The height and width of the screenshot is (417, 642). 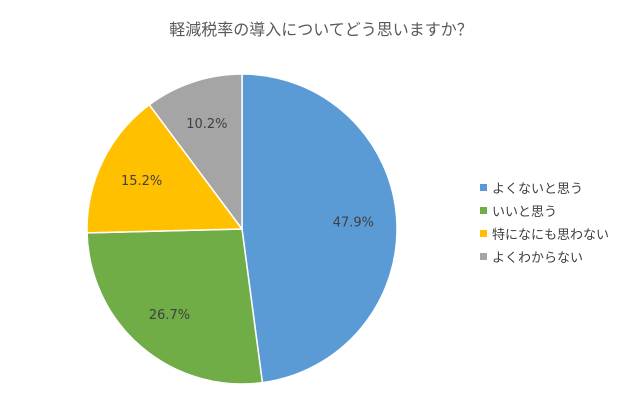 I want to click on legend: よくないと思う いいと思う特になにも思わない よくわからない, so click(x=544, y=222).